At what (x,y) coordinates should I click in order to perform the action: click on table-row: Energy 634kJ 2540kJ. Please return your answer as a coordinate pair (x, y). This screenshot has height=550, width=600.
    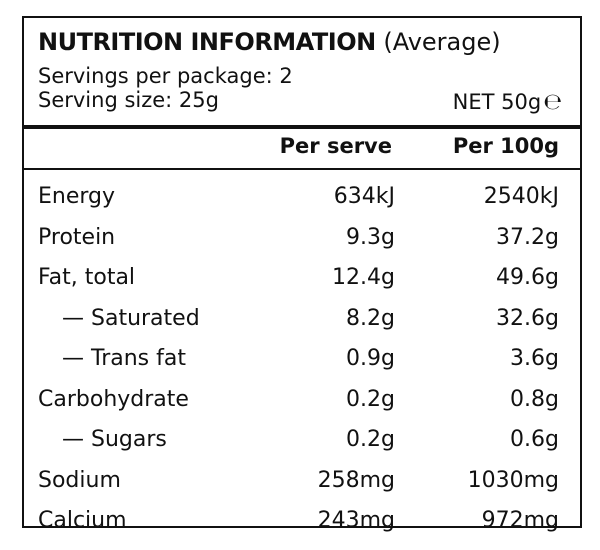
    Looking at the image, I should click on (302, 198).